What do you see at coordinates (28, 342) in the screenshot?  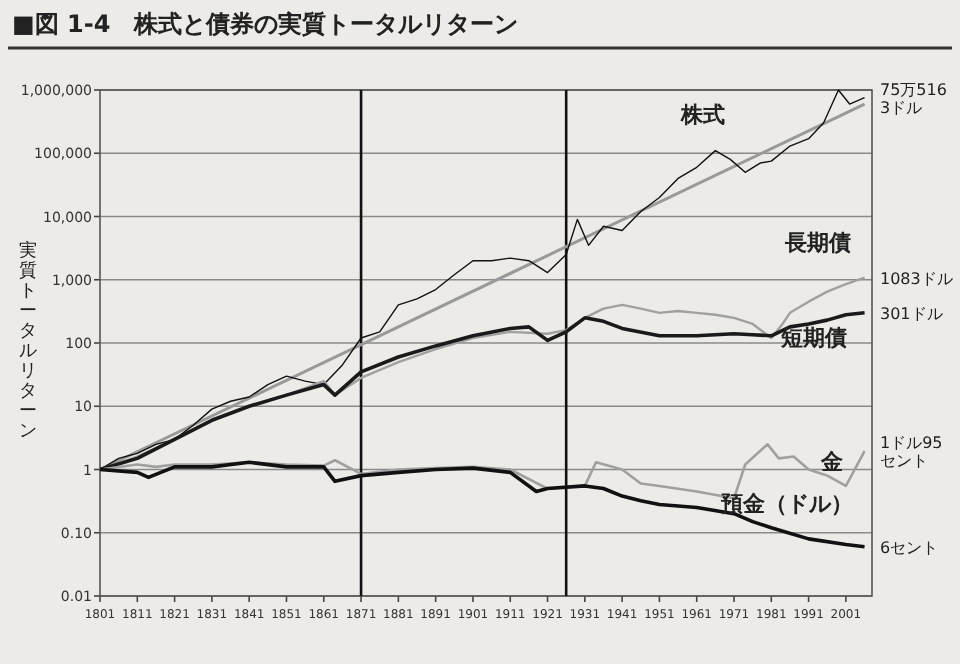 I see `text: 実質トータルリターン` at bounding box center [28, 342].